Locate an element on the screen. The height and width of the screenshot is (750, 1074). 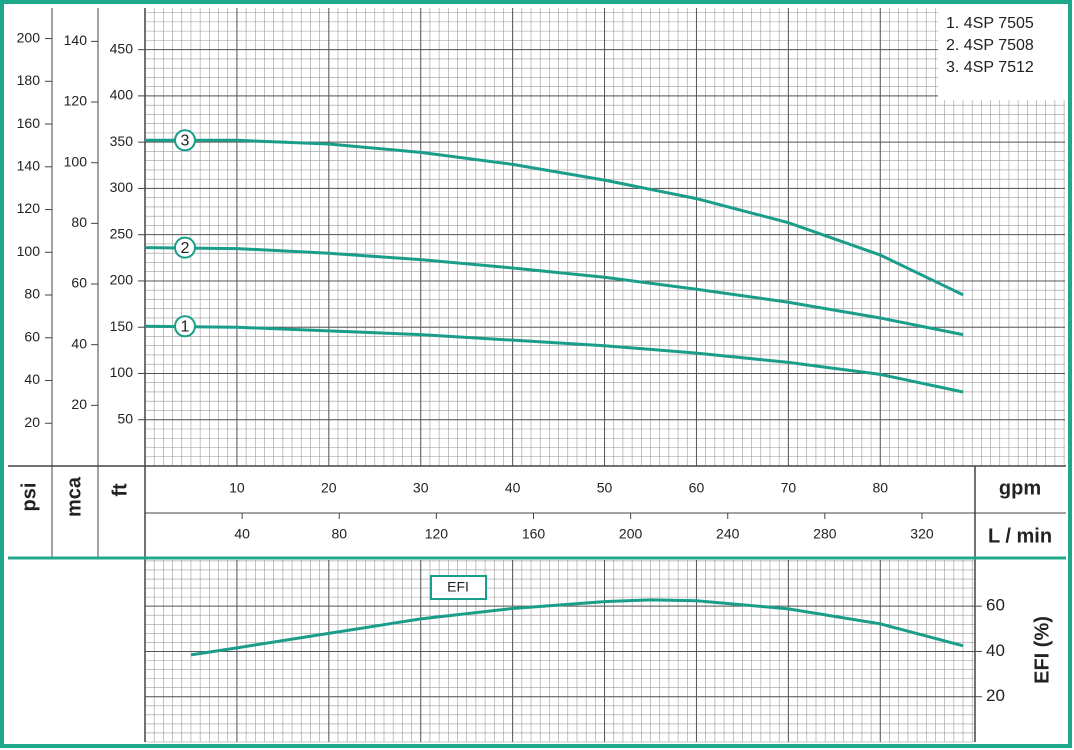
x-tick-label: 50 is located at coordinates (605, 488).